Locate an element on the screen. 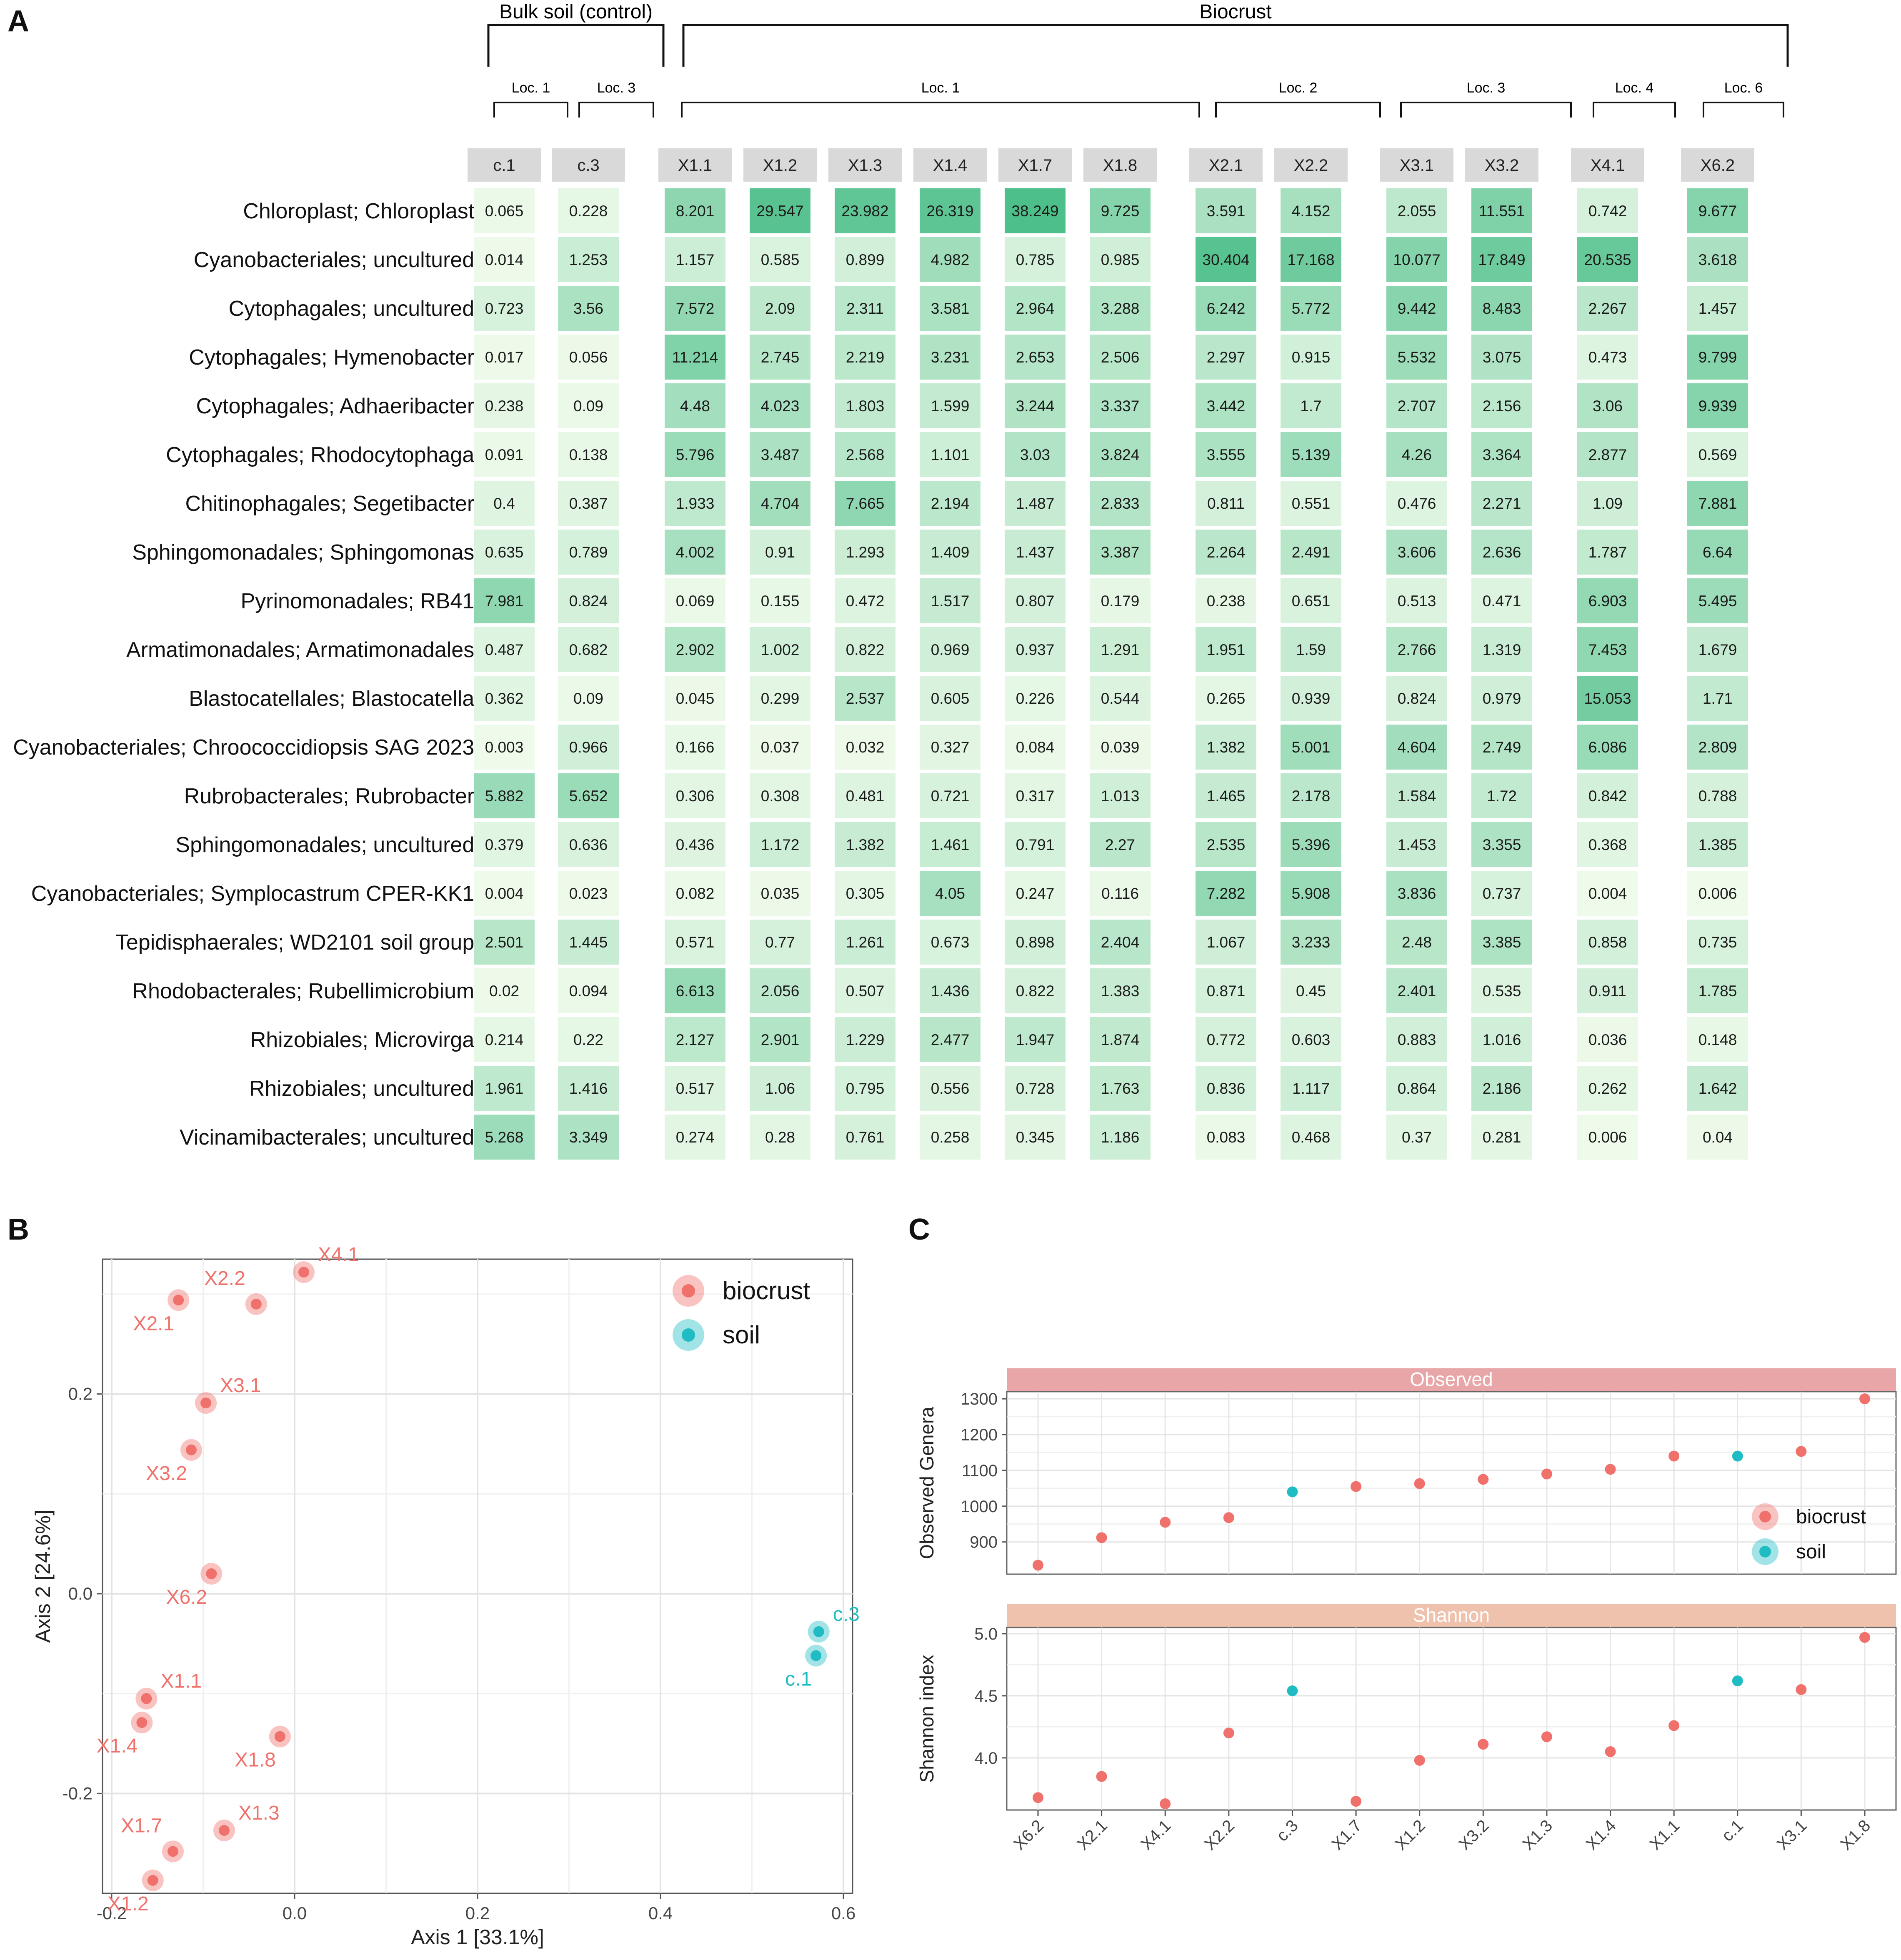 The image size is (1901, 1960). cell-value: 3.387 is located at coordinates (1121, 552).